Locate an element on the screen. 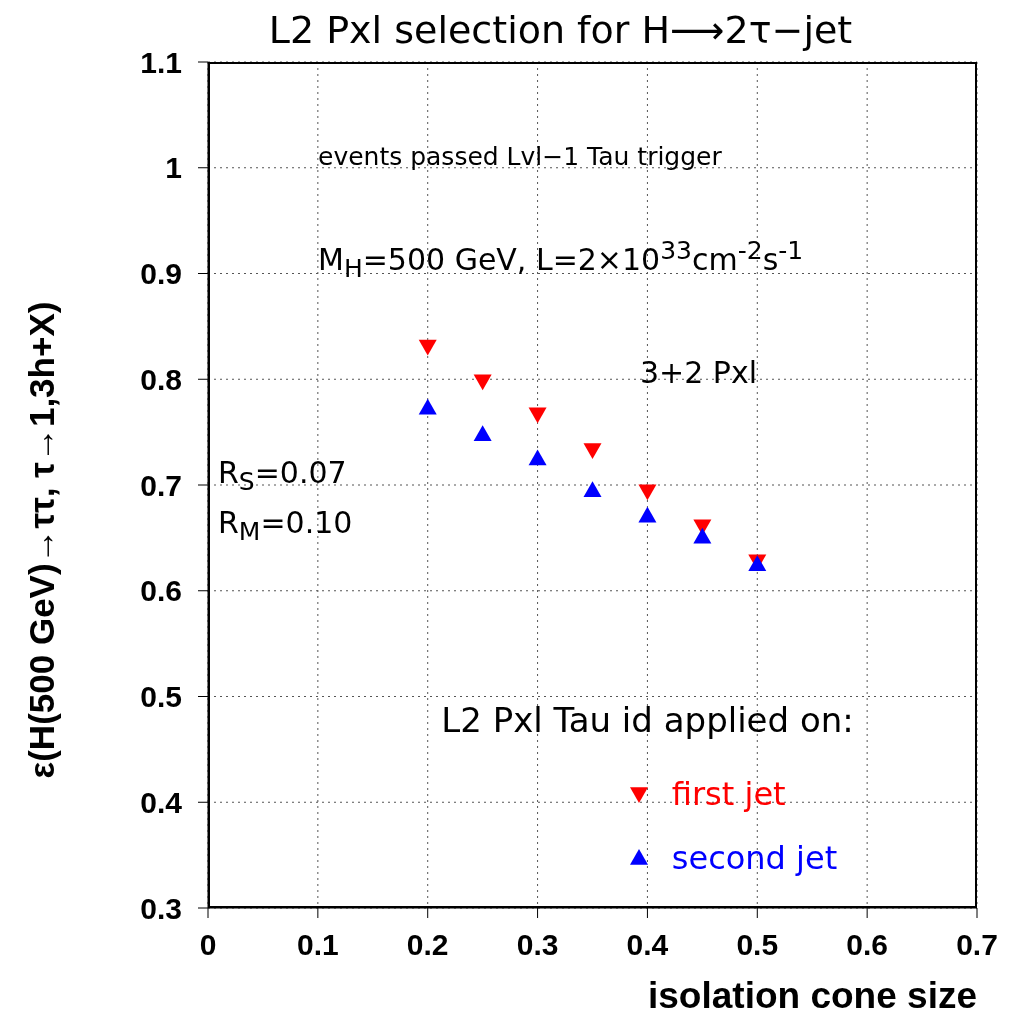 The width and height of the screenshot is (1021, 1023). annotation: events passed Lvl−1 Tau trigger is located at coordinates (520, 156).